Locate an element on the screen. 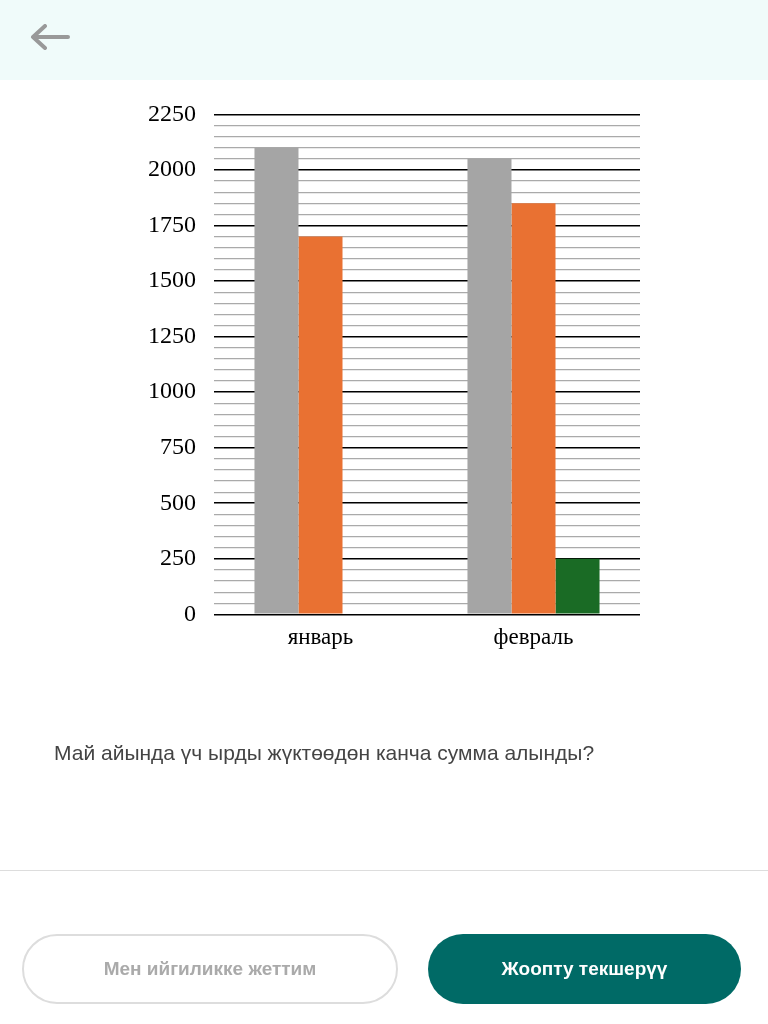  y-tick-label: 750 is located at coordinates (178, 446).